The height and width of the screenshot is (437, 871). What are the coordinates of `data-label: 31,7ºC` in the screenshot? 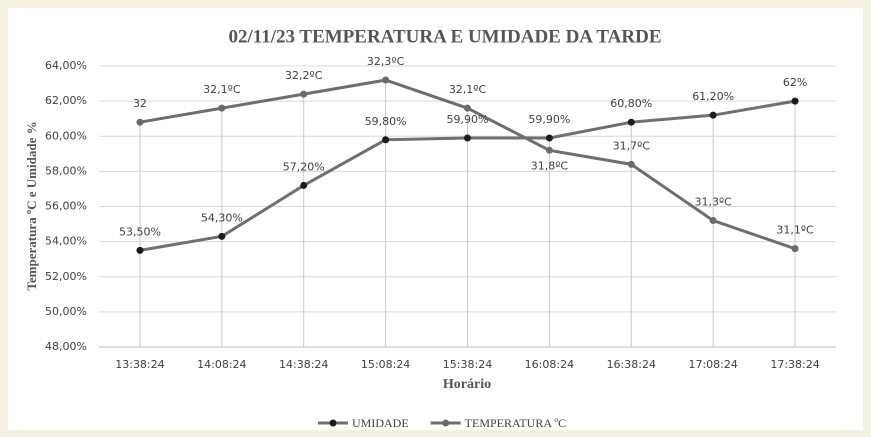 It's located at (632, 145).